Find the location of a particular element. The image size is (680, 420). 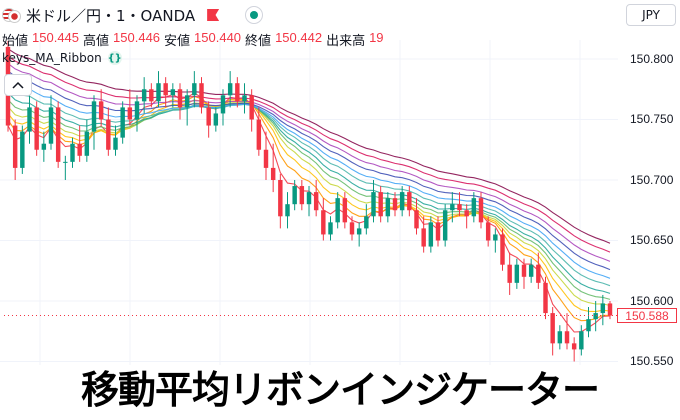

close-value: 150.442 is located at coordinates (299, 37).